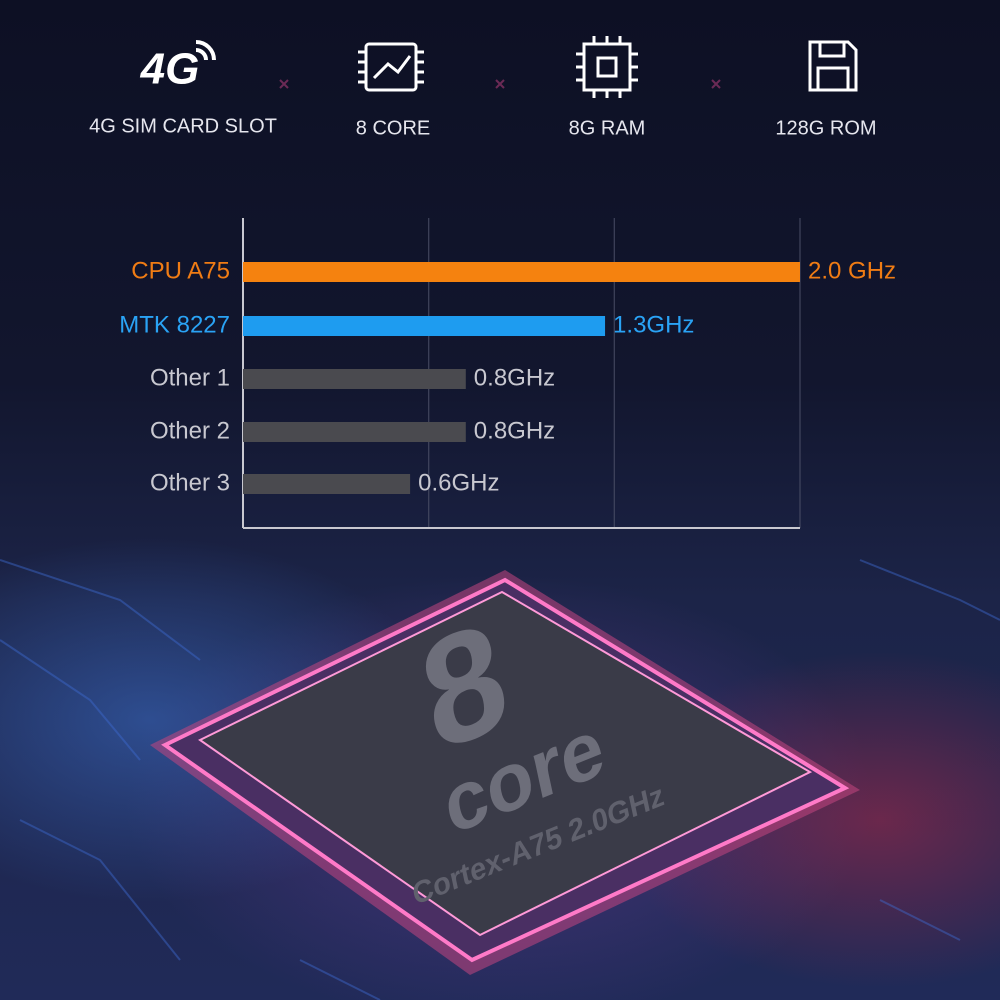  What do you see at coordinates (174, 324) in the screenshot?
I see `category-label: MTK 8227` at bounding box center [174, 324].